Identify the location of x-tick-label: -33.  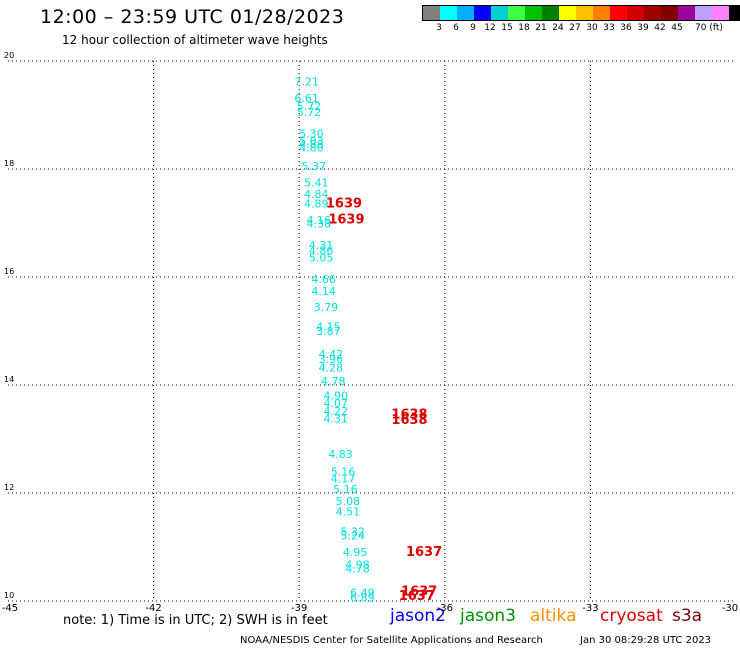
(590, 608).